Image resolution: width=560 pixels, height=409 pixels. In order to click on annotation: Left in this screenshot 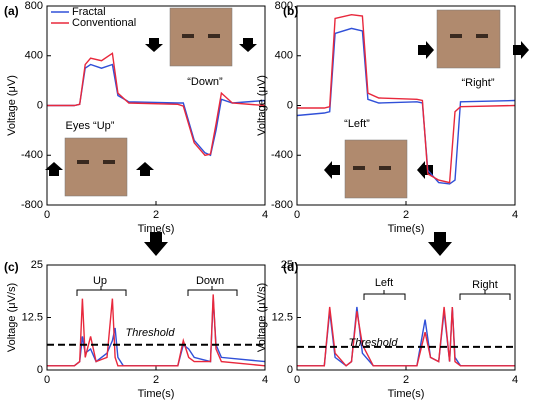, I will do `click(384, 283)`.